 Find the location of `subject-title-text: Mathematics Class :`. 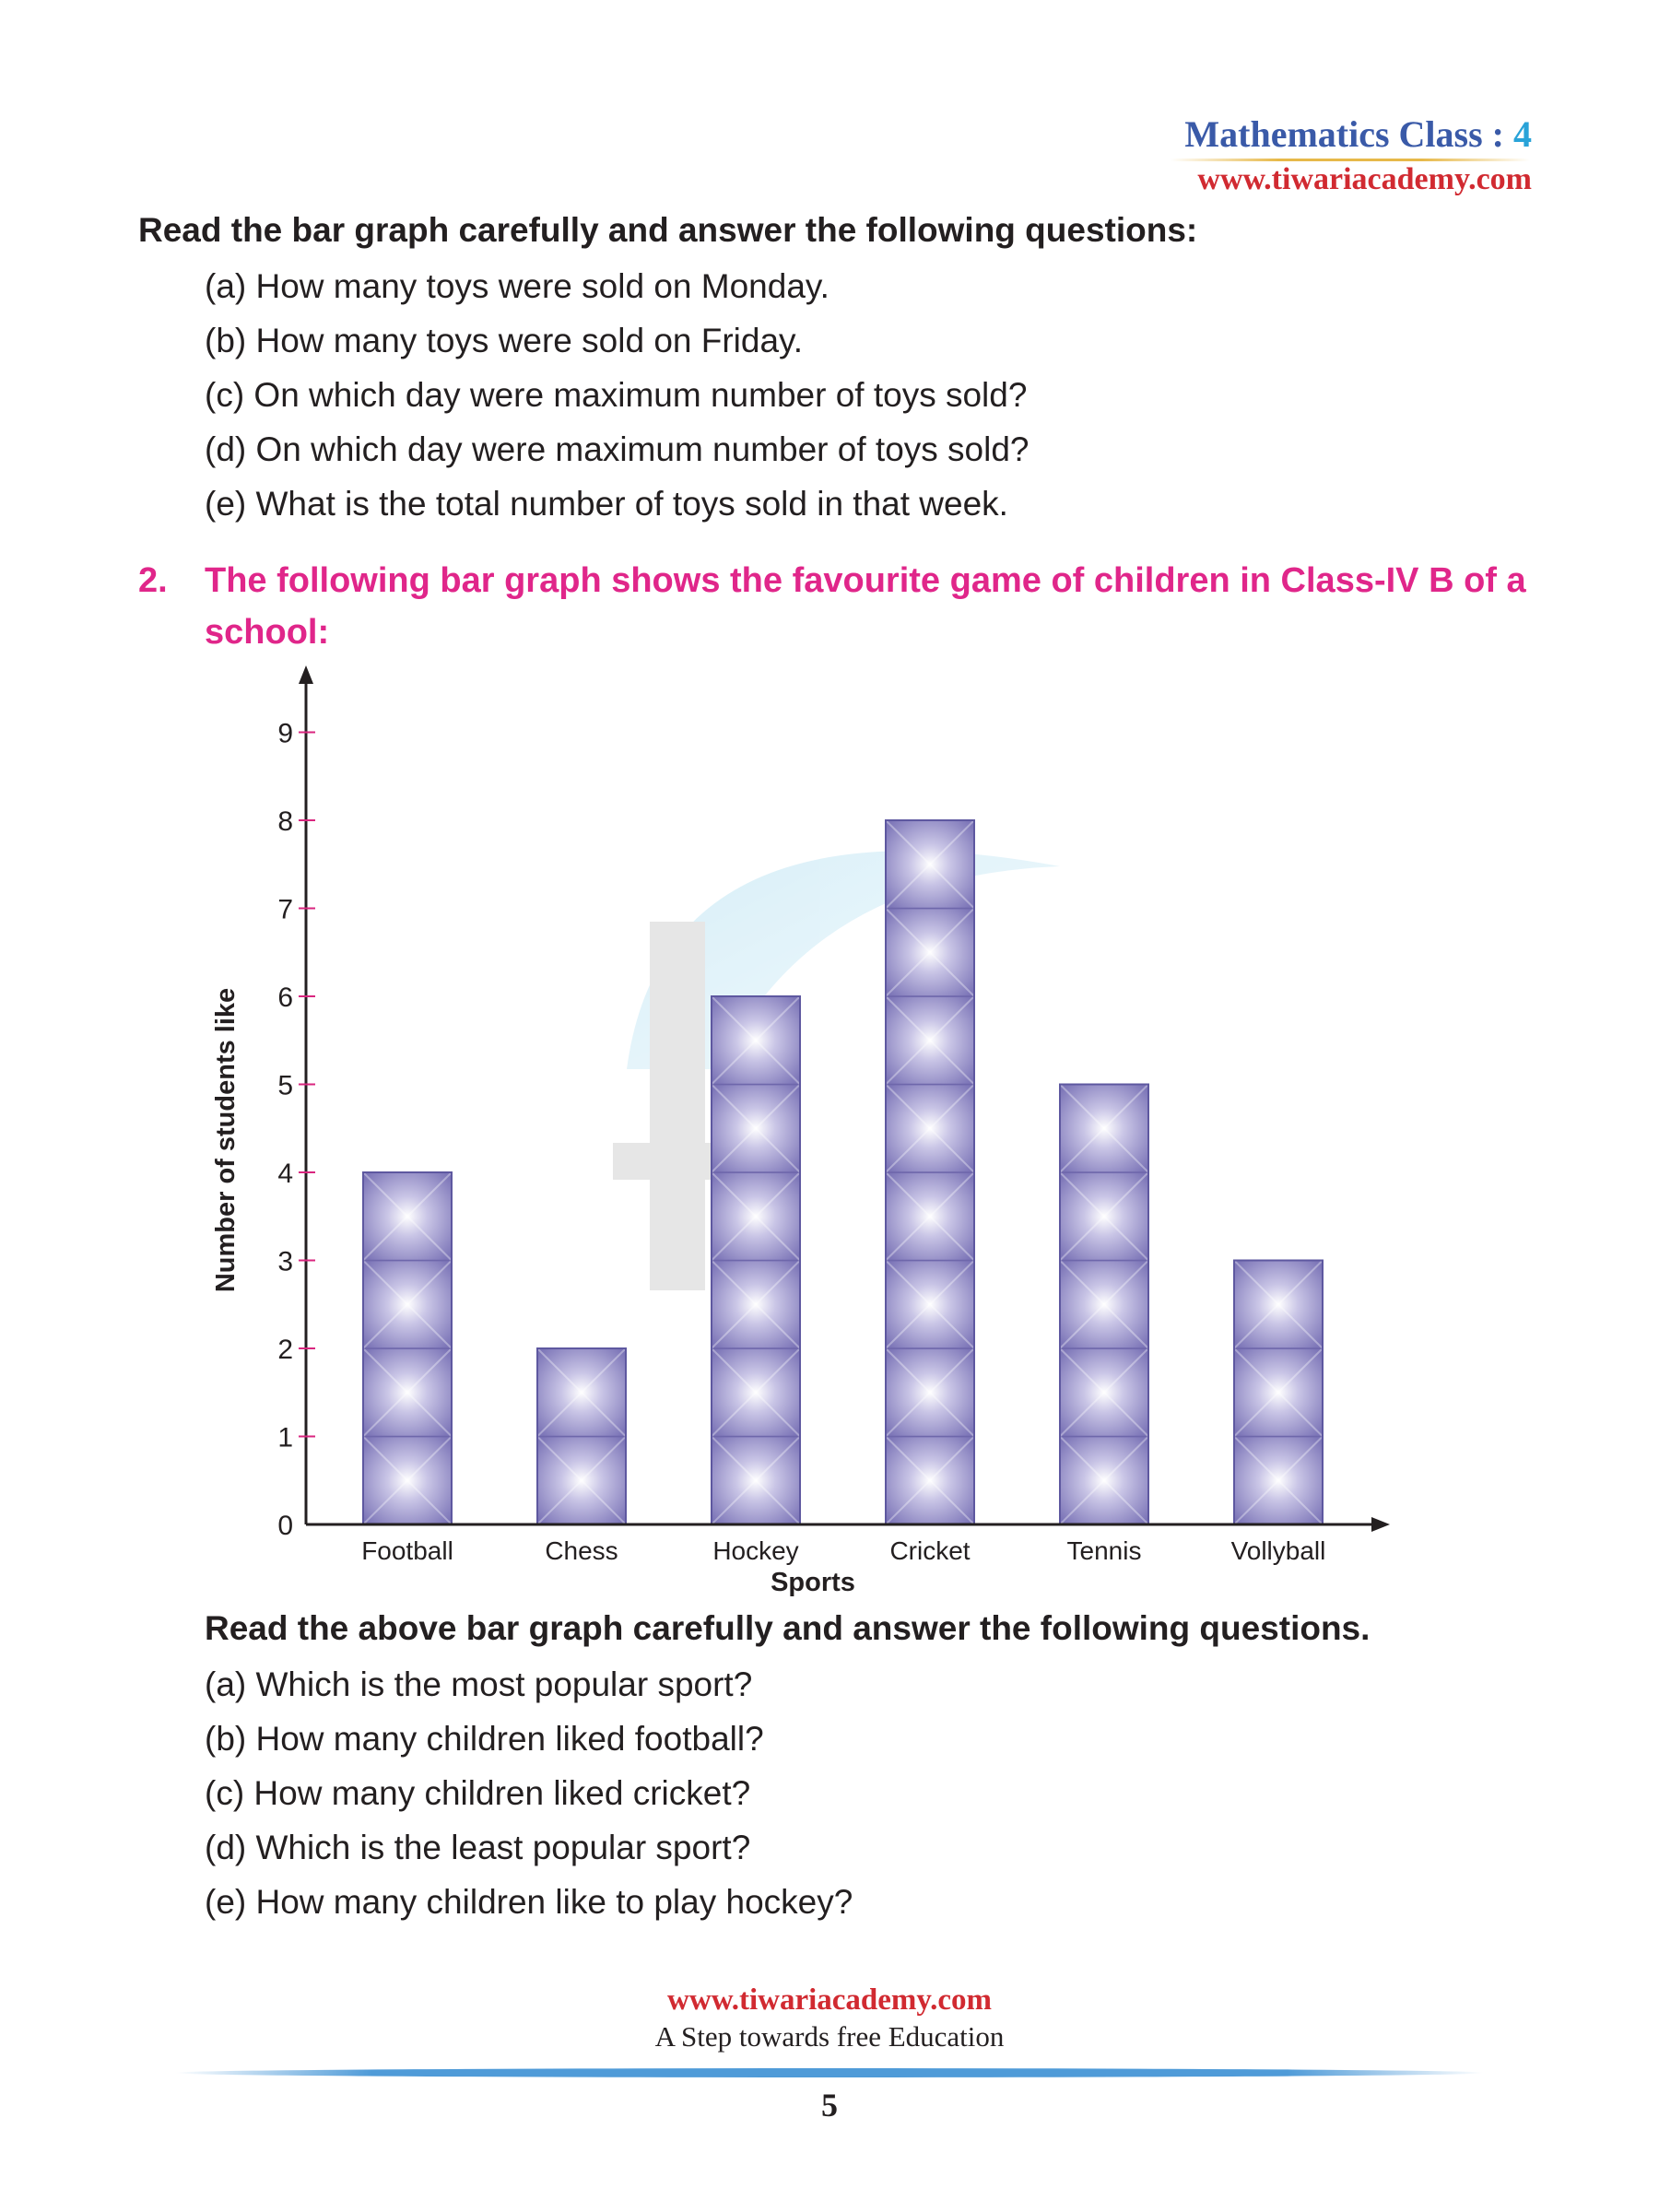

subject-title-text: Mathematics Class : is located at coordinates (1348, 134).